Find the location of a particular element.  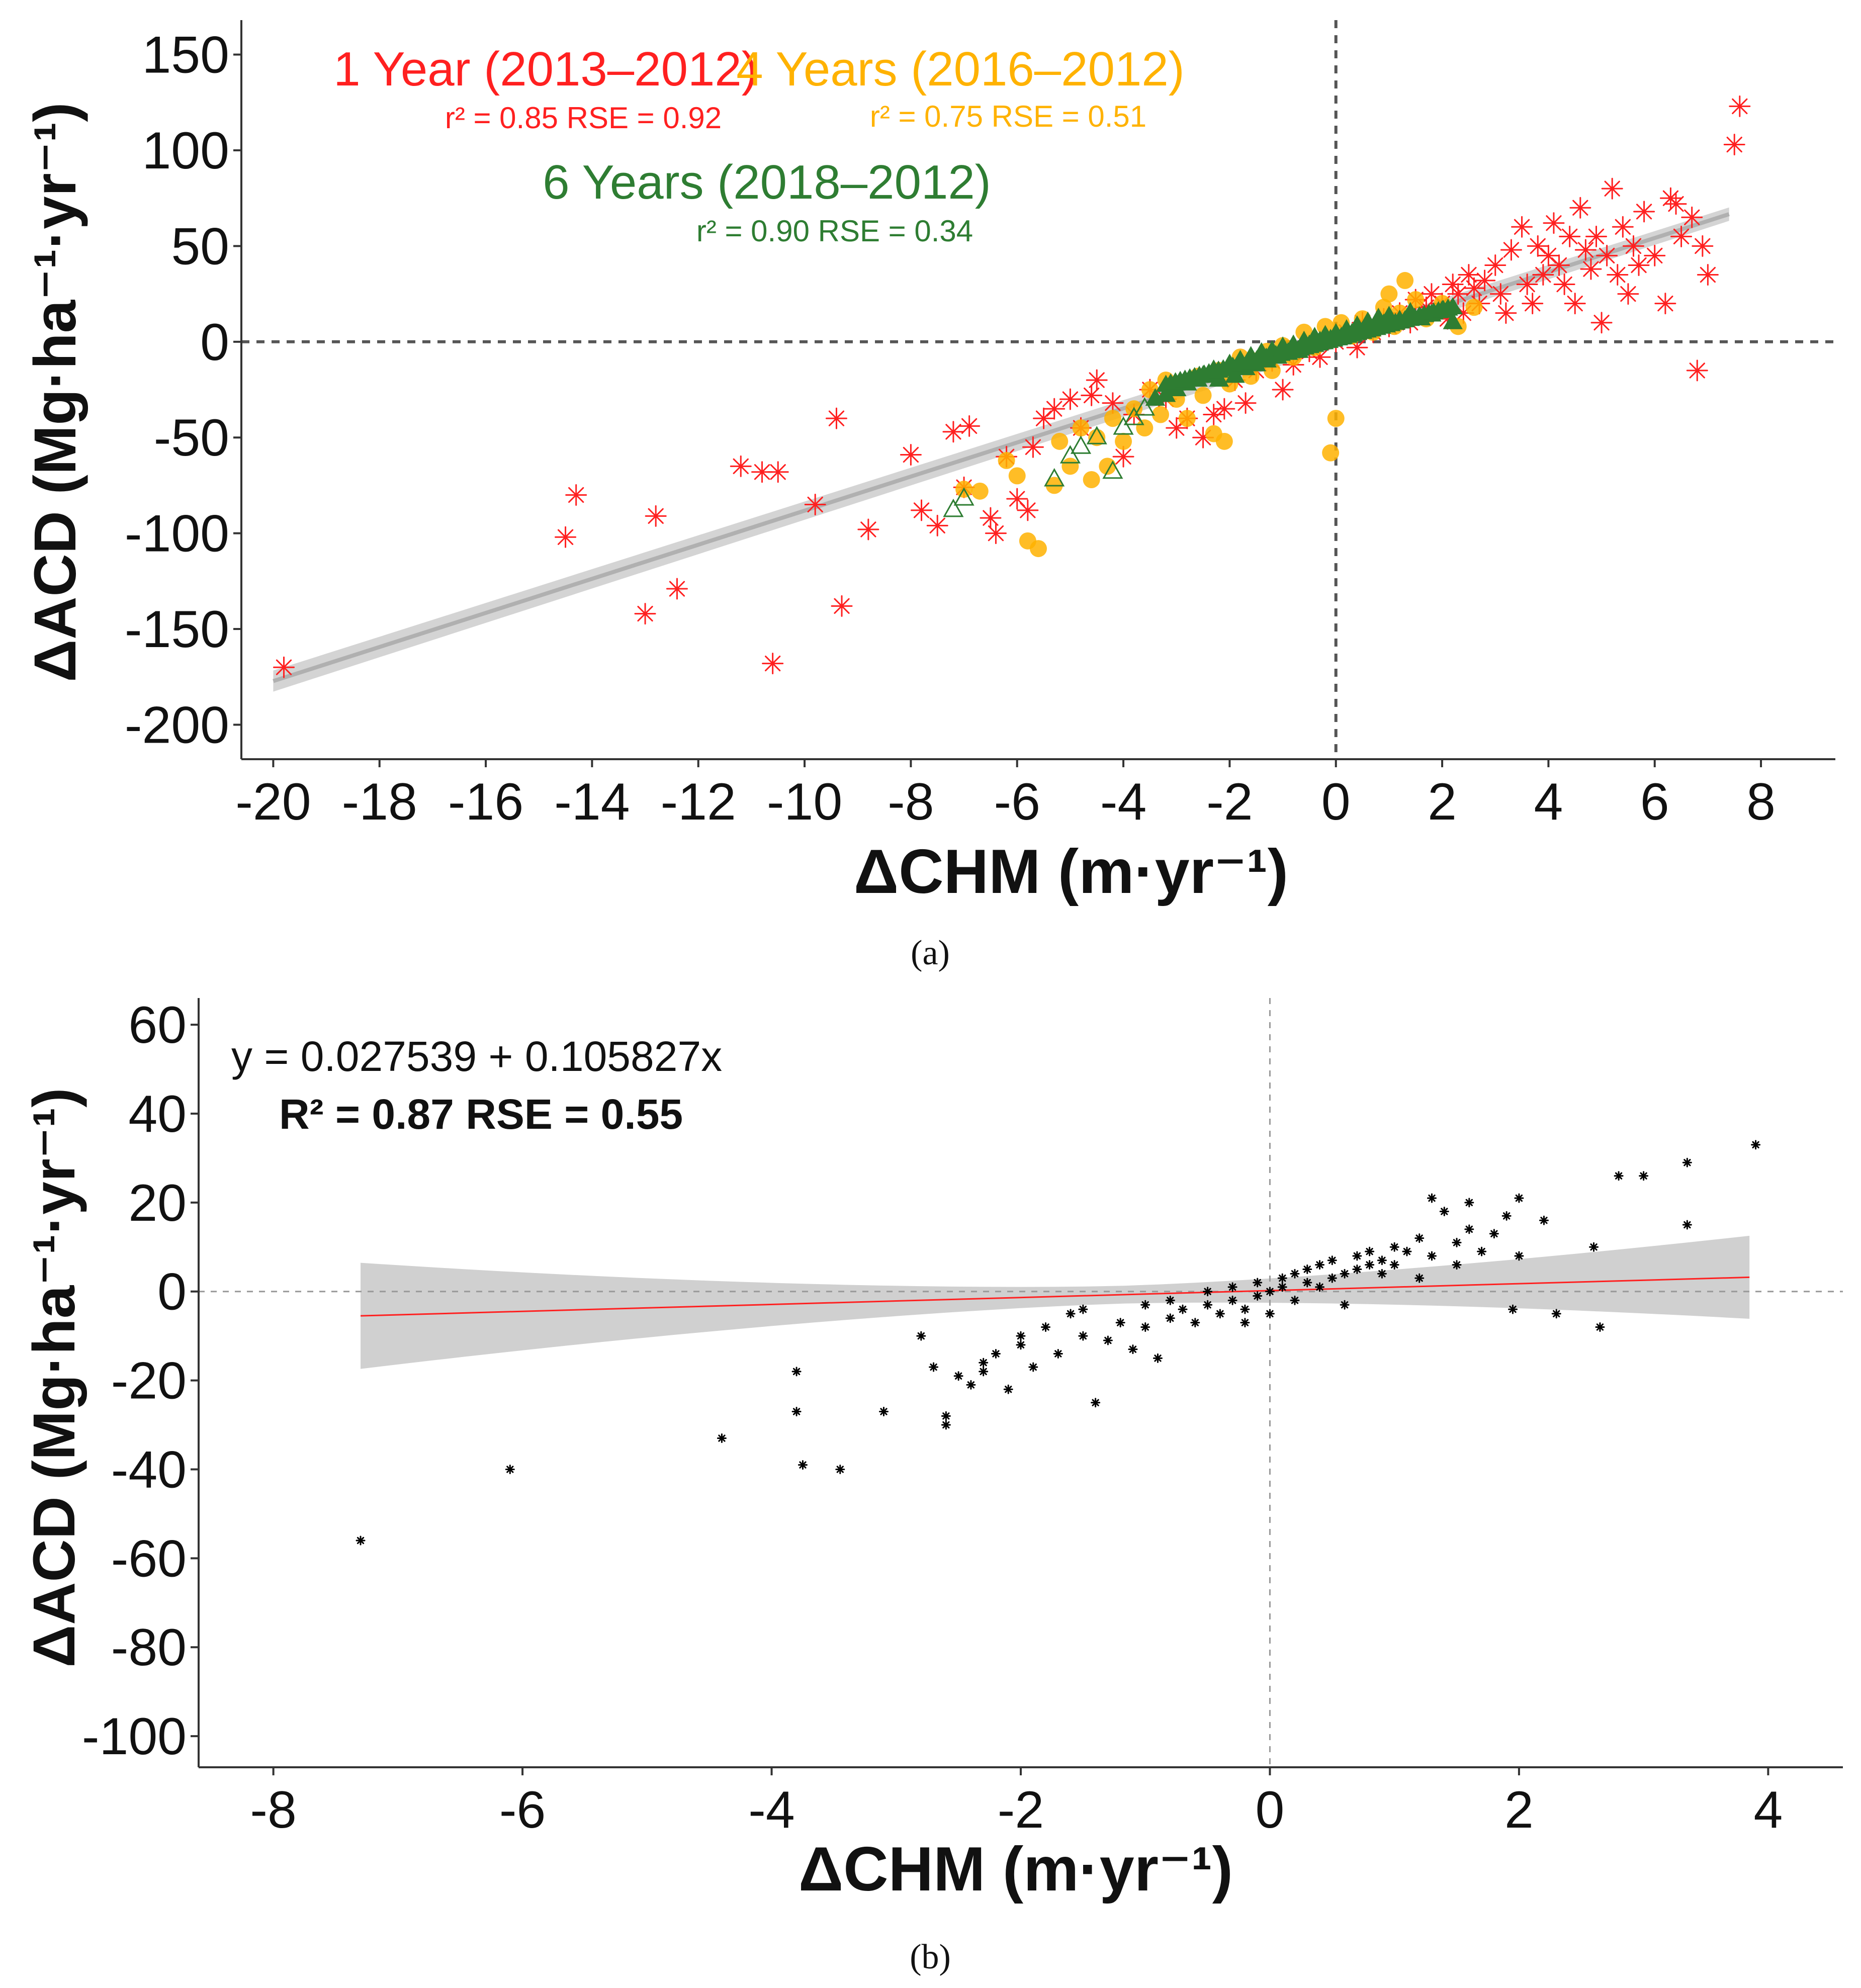

y-tick-label: -150 is located at coordinates (177, 629).